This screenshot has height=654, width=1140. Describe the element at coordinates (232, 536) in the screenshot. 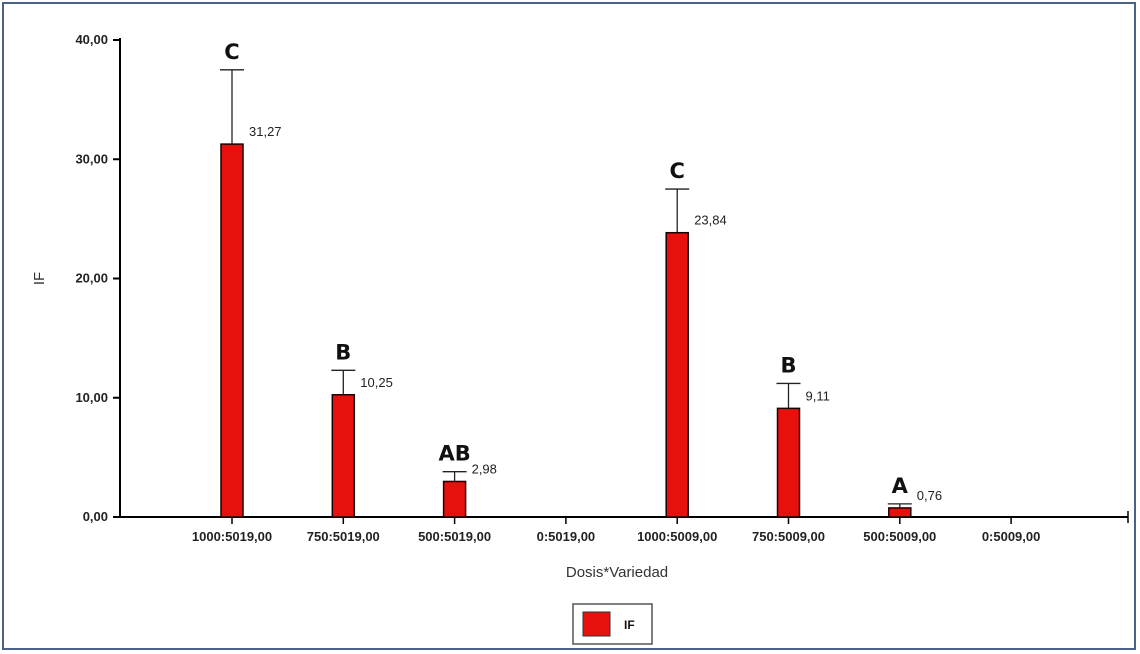

I see `x-tick-label: 1000:5019,00` at that location.